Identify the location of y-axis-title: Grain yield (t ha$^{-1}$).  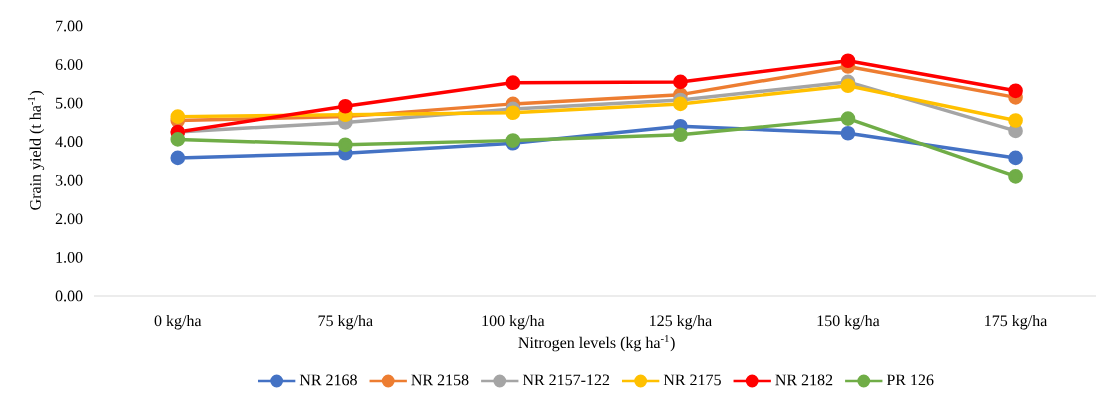
(36, 150).